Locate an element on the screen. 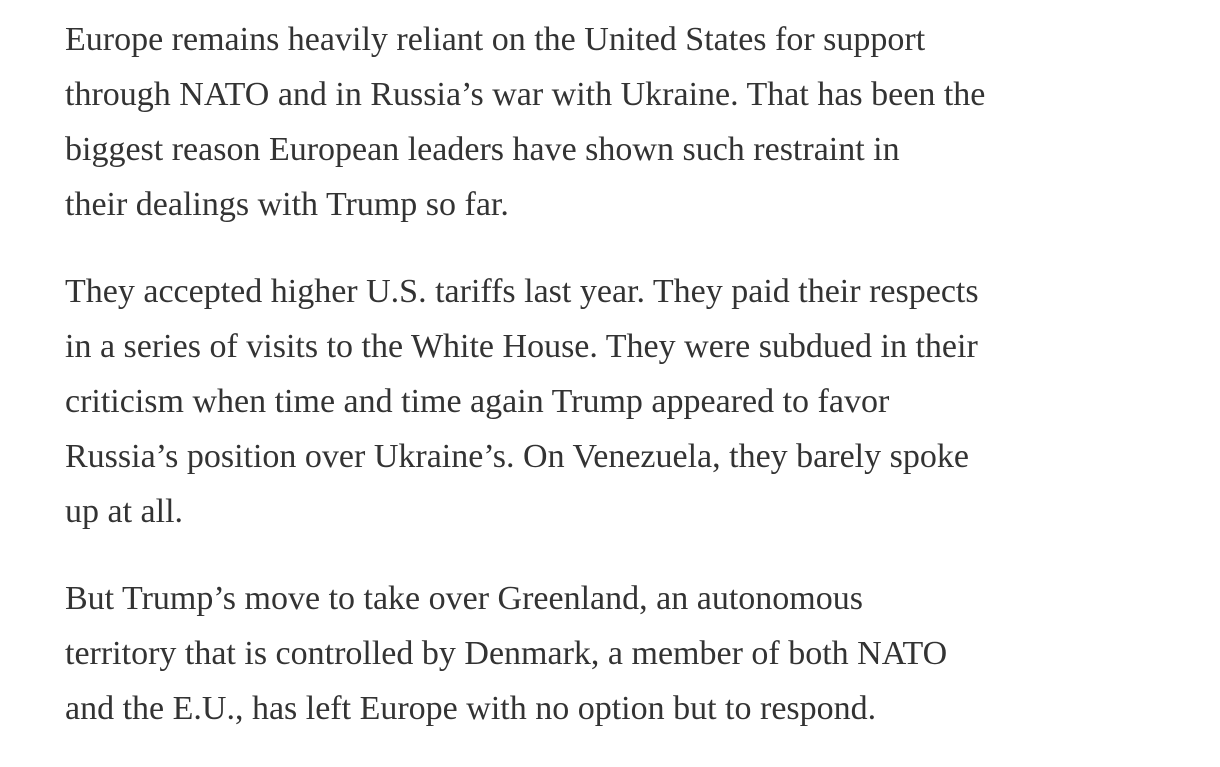  paragraph-line: their dealings with Trump so far. is located at coordinates (287, 204).